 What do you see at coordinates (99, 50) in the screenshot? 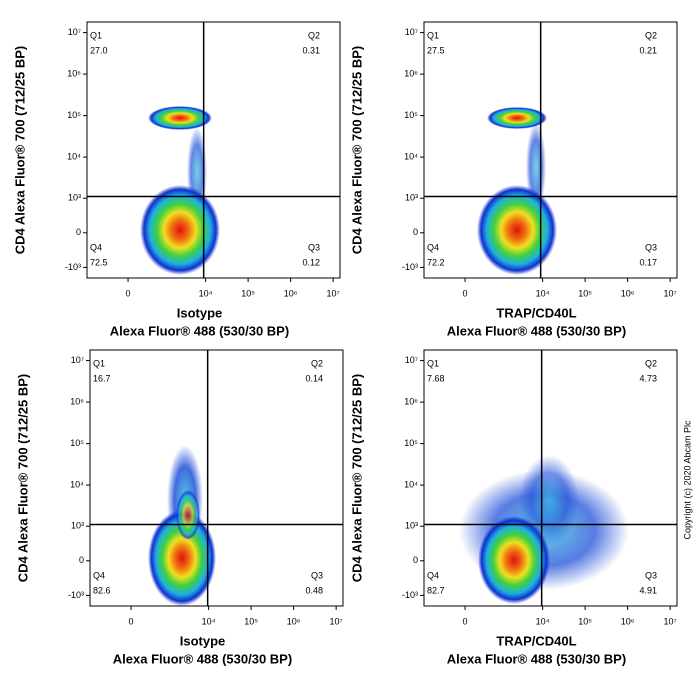
I see `quadrant-percent: 27.0` at bounding box center [99, 50].